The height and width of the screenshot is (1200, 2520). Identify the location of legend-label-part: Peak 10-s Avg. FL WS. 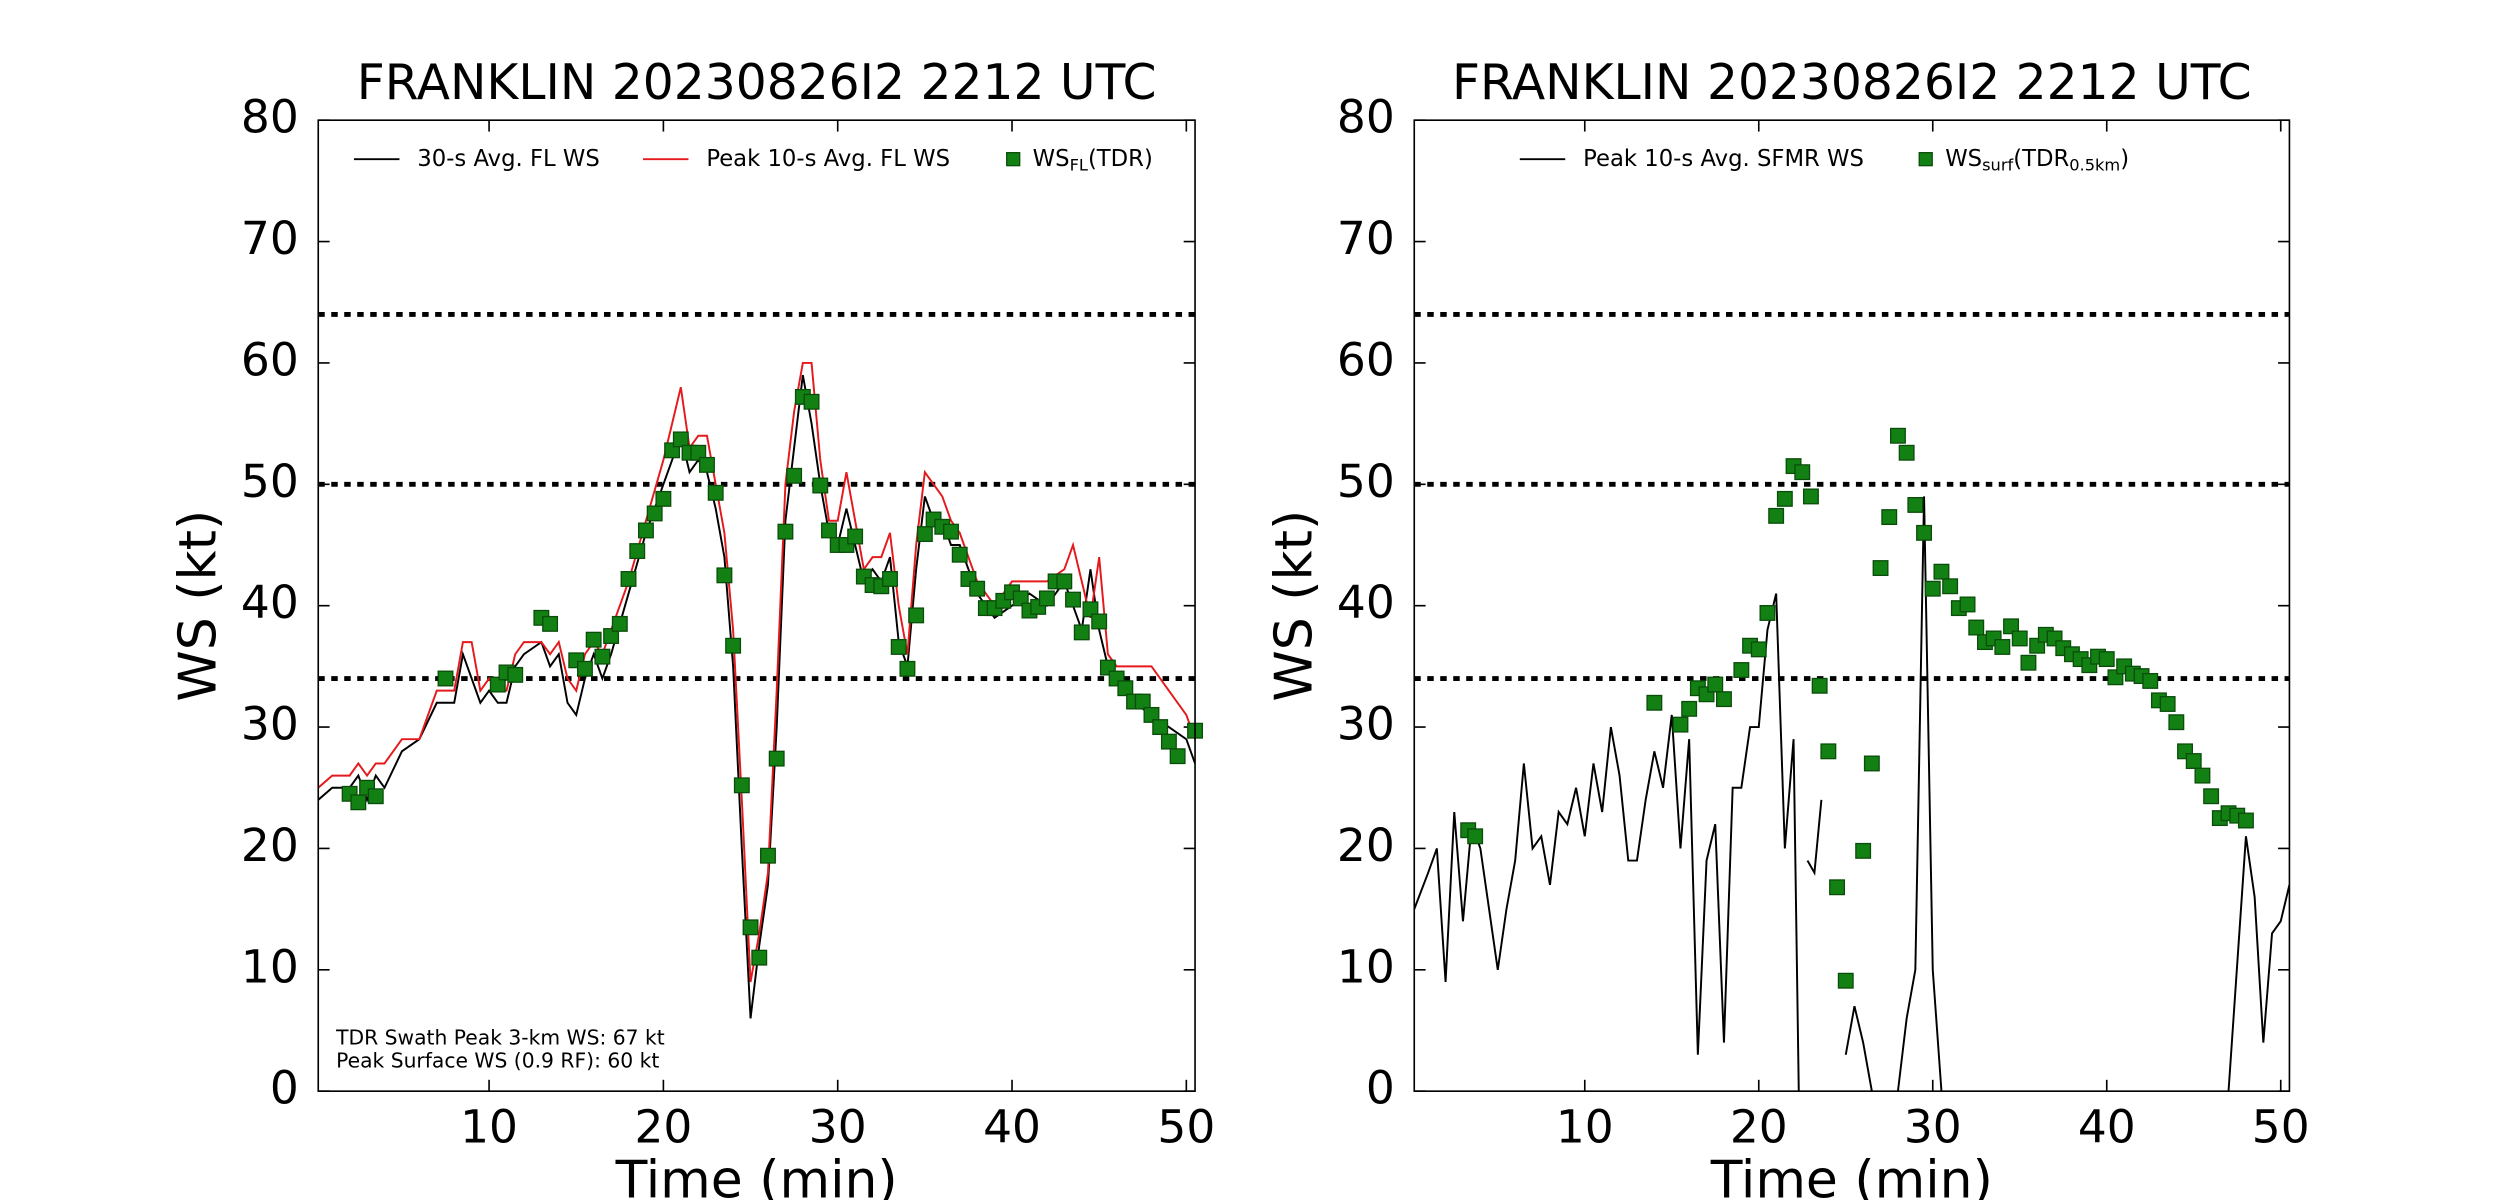
(828, 159).